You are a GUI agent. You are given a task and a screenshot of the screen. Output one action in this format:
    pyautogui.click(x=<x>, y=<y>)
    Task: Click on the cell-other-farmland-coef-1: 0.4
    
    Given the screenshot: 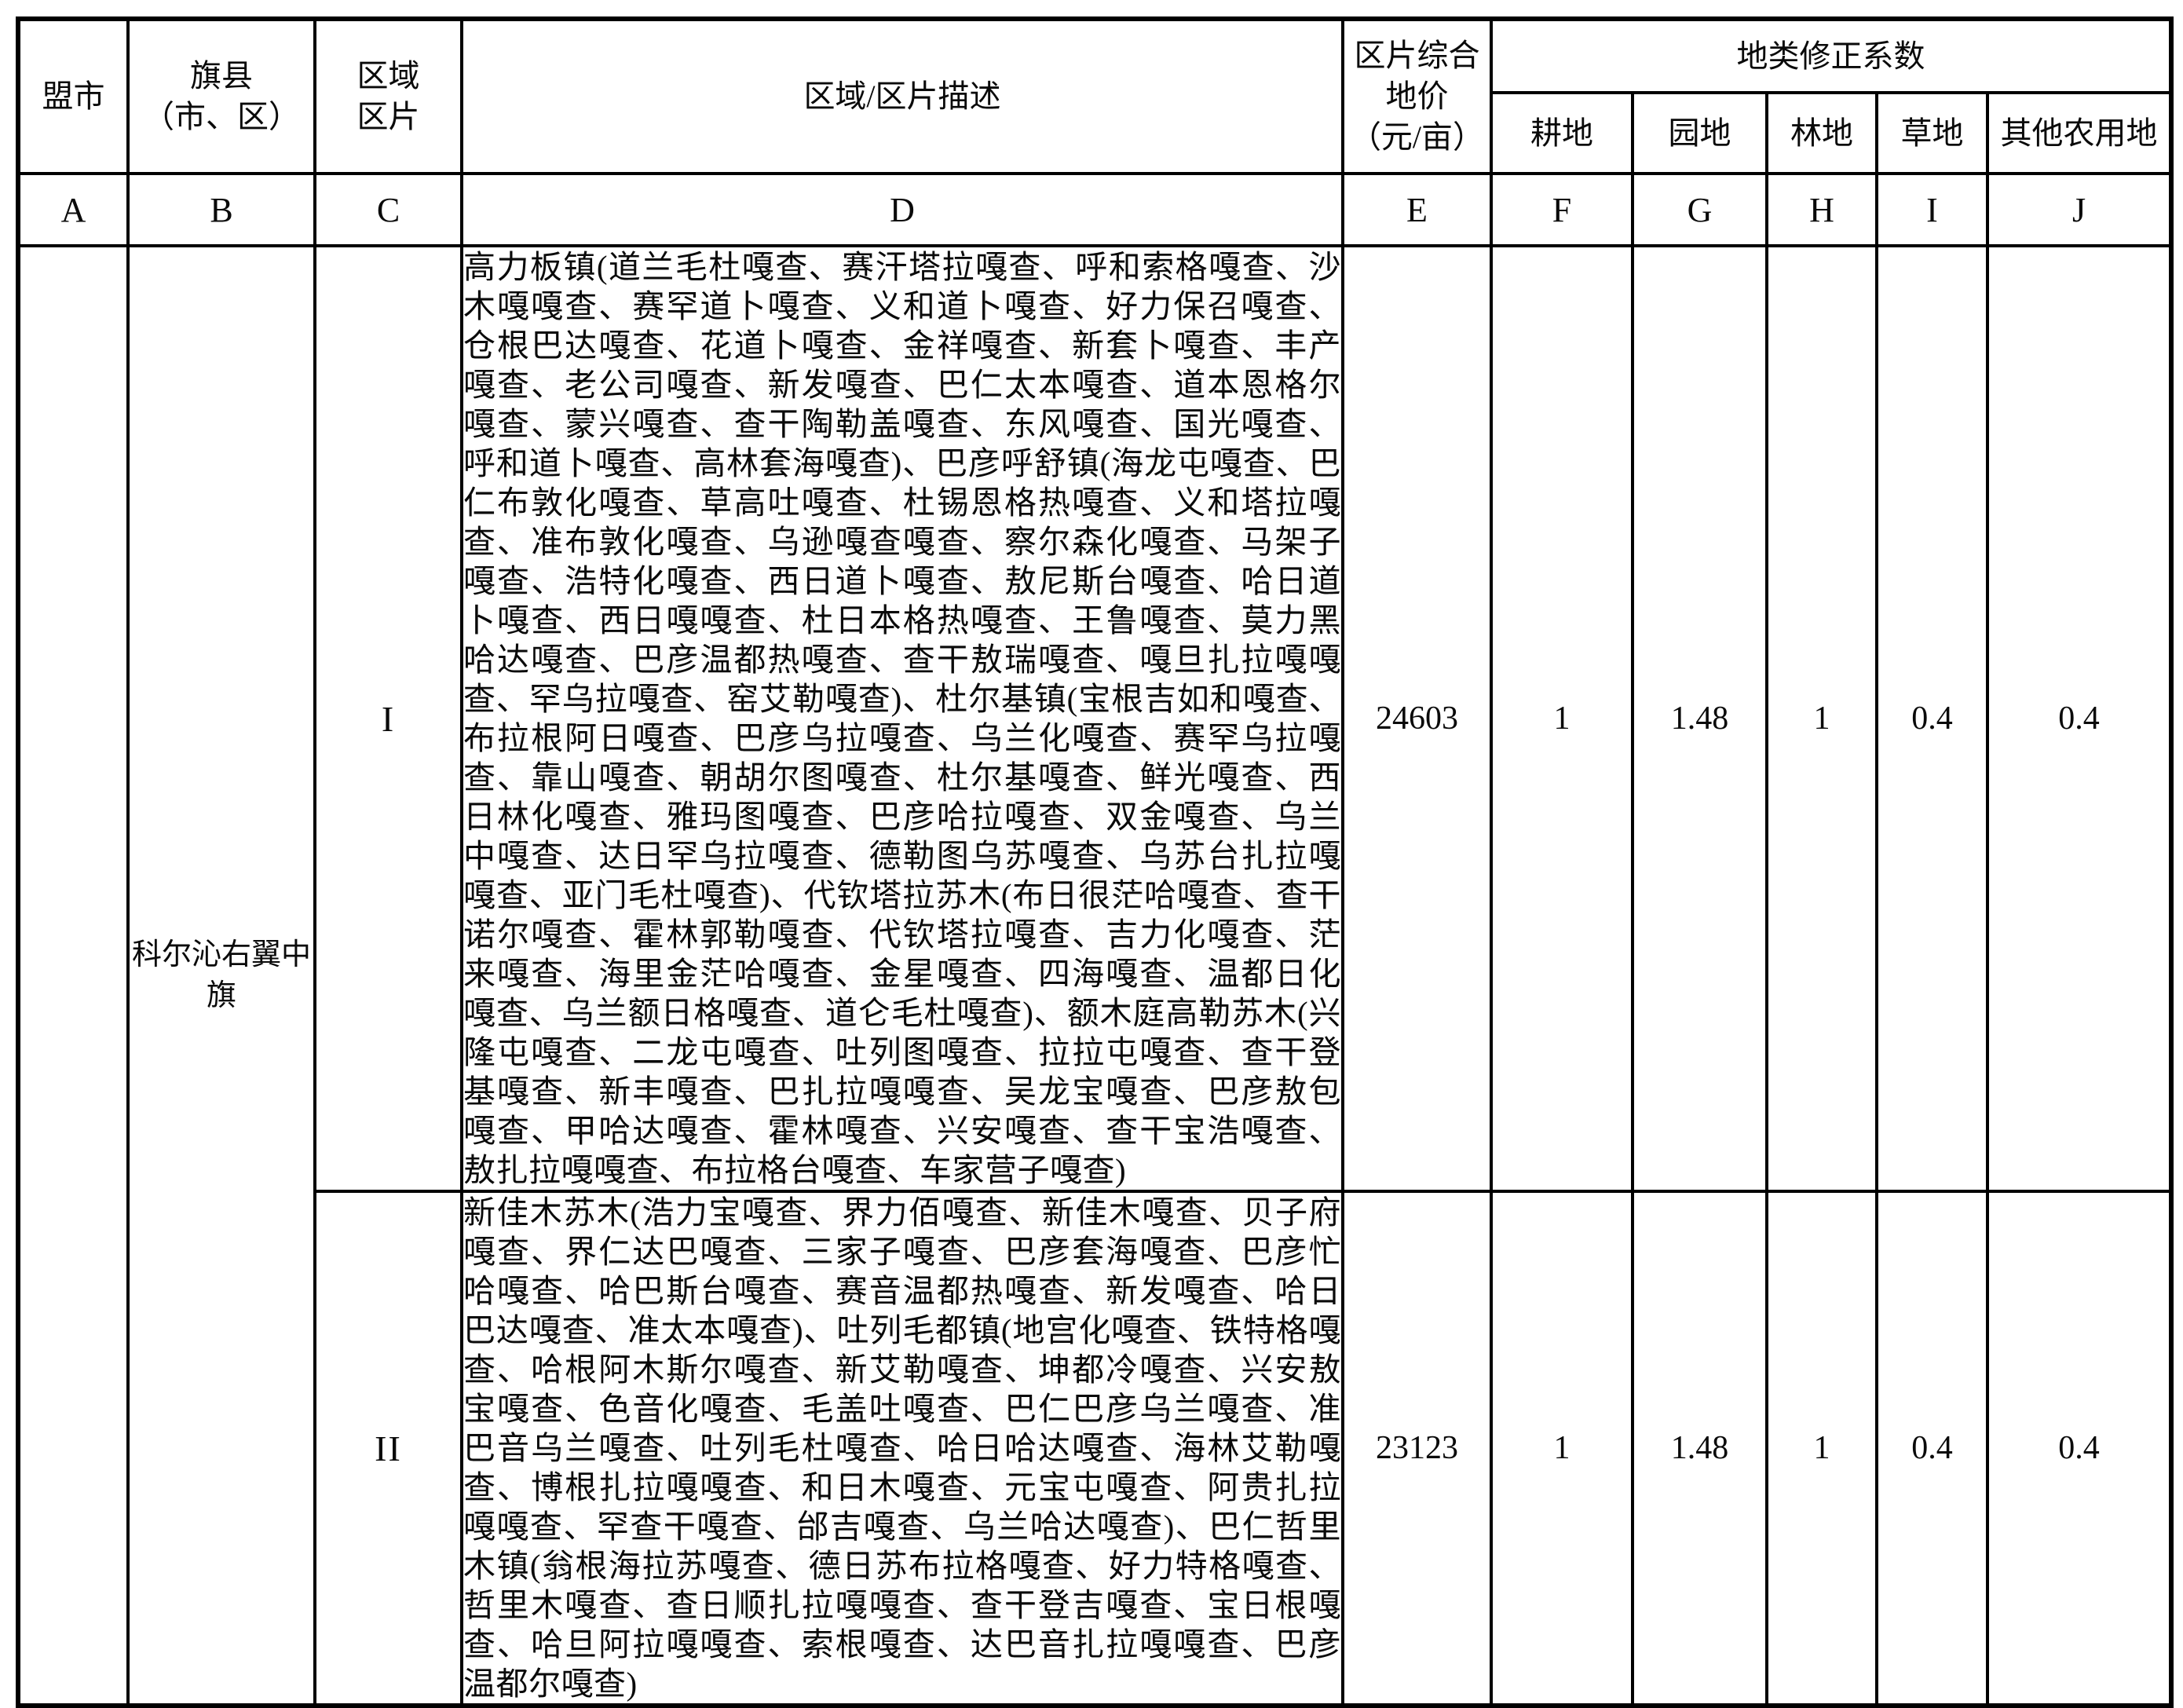 What is the action you would take?
    pyautogui.click(x=2079, y=718)
    